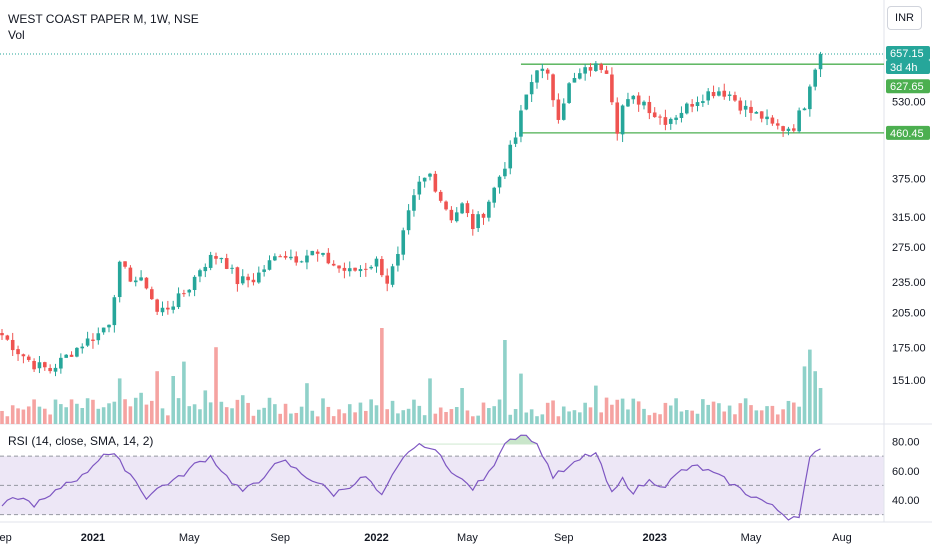  What do you see at coordinates (906, 472) in the screenshot?
I see `rsi-tick-label: 60.00` at bounding box center [906, 472].